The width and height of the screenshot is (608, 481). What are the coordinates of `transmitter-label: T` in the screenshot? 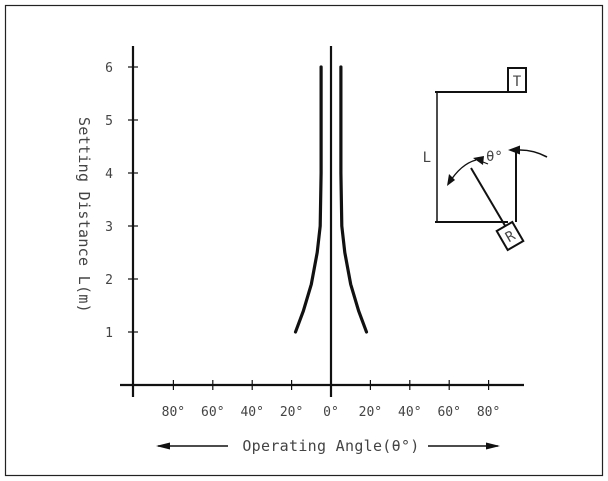 It's located at (517, 82).